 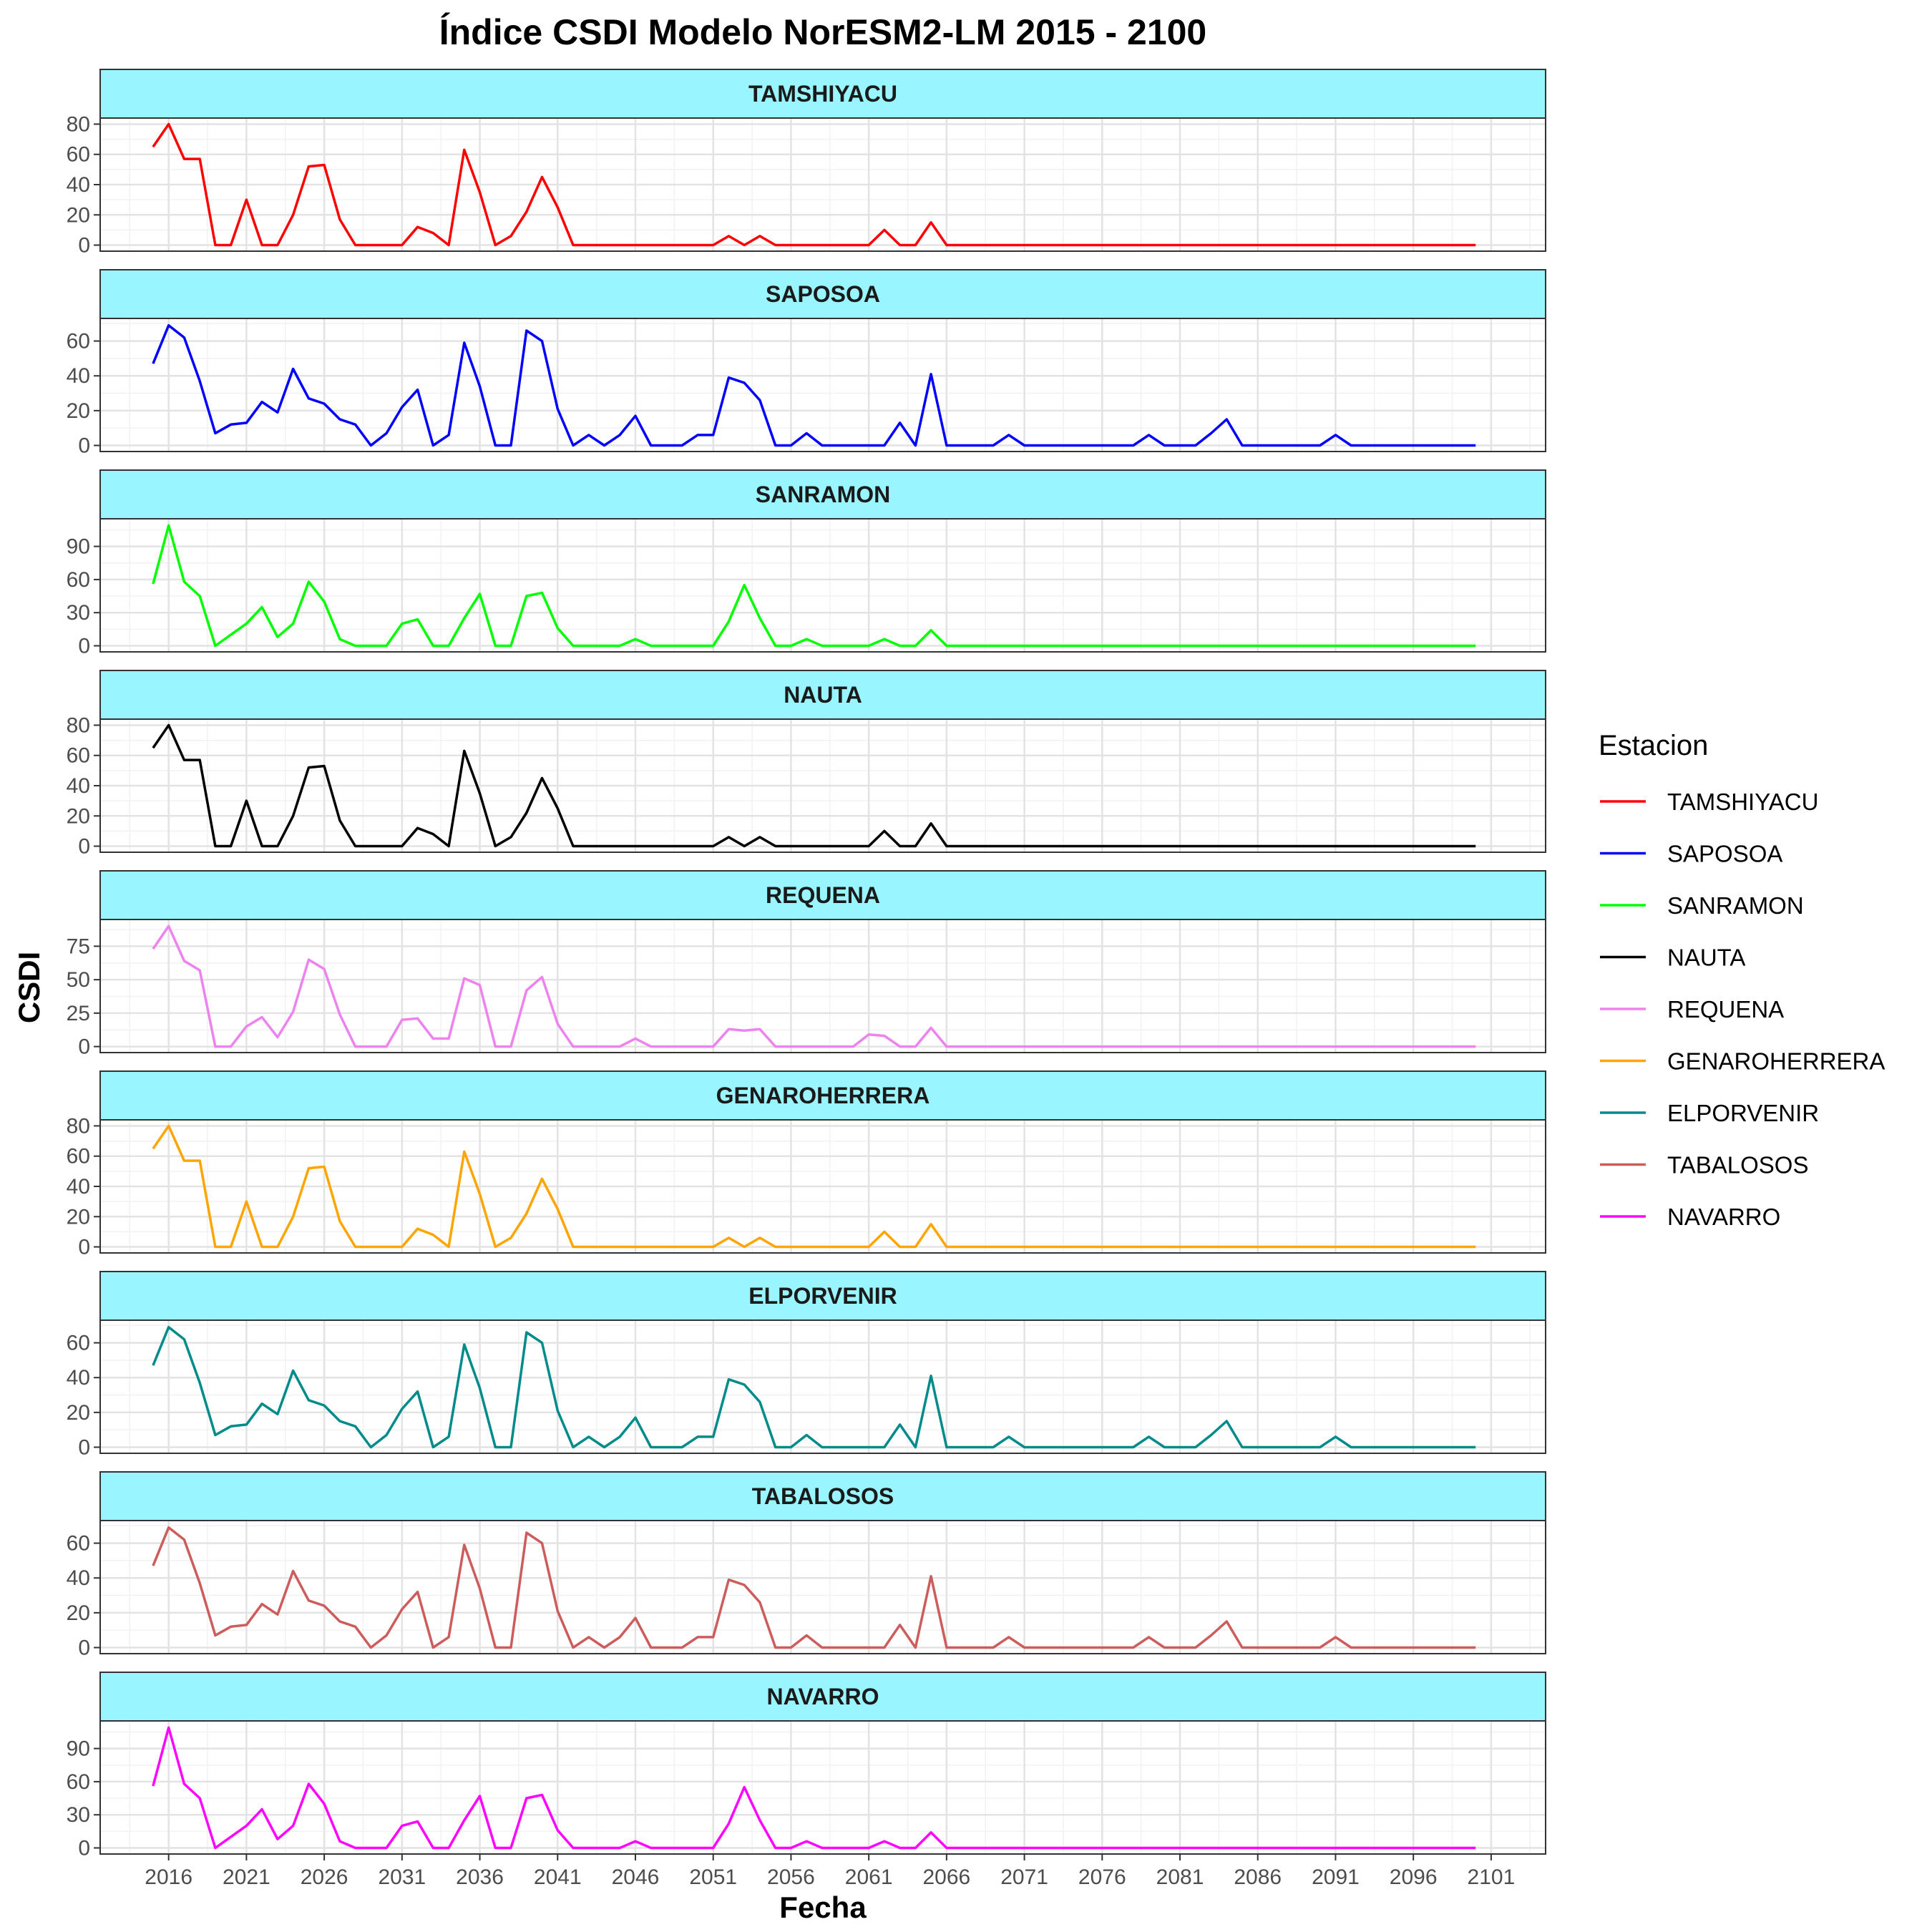 What do you see at coordinates (1737, 1165) in the screenshot?
I see `legend-label: TABALOSOS` at bounding box center [1737, 1165].